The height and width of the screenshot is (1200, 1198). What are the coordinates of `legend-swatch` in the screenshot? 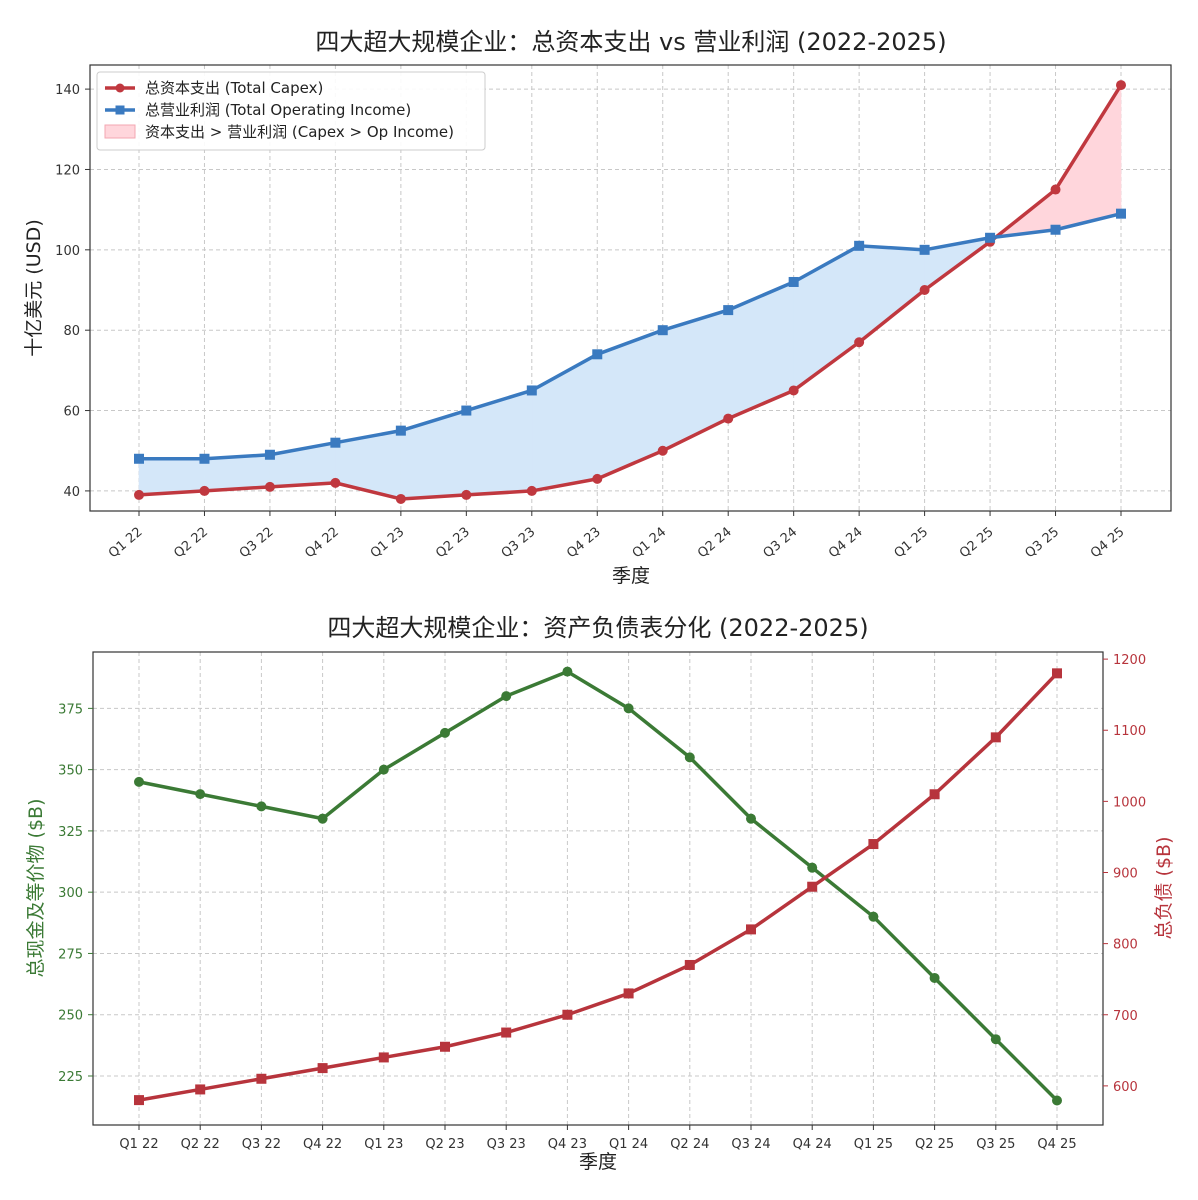 It's located at (120, 131).